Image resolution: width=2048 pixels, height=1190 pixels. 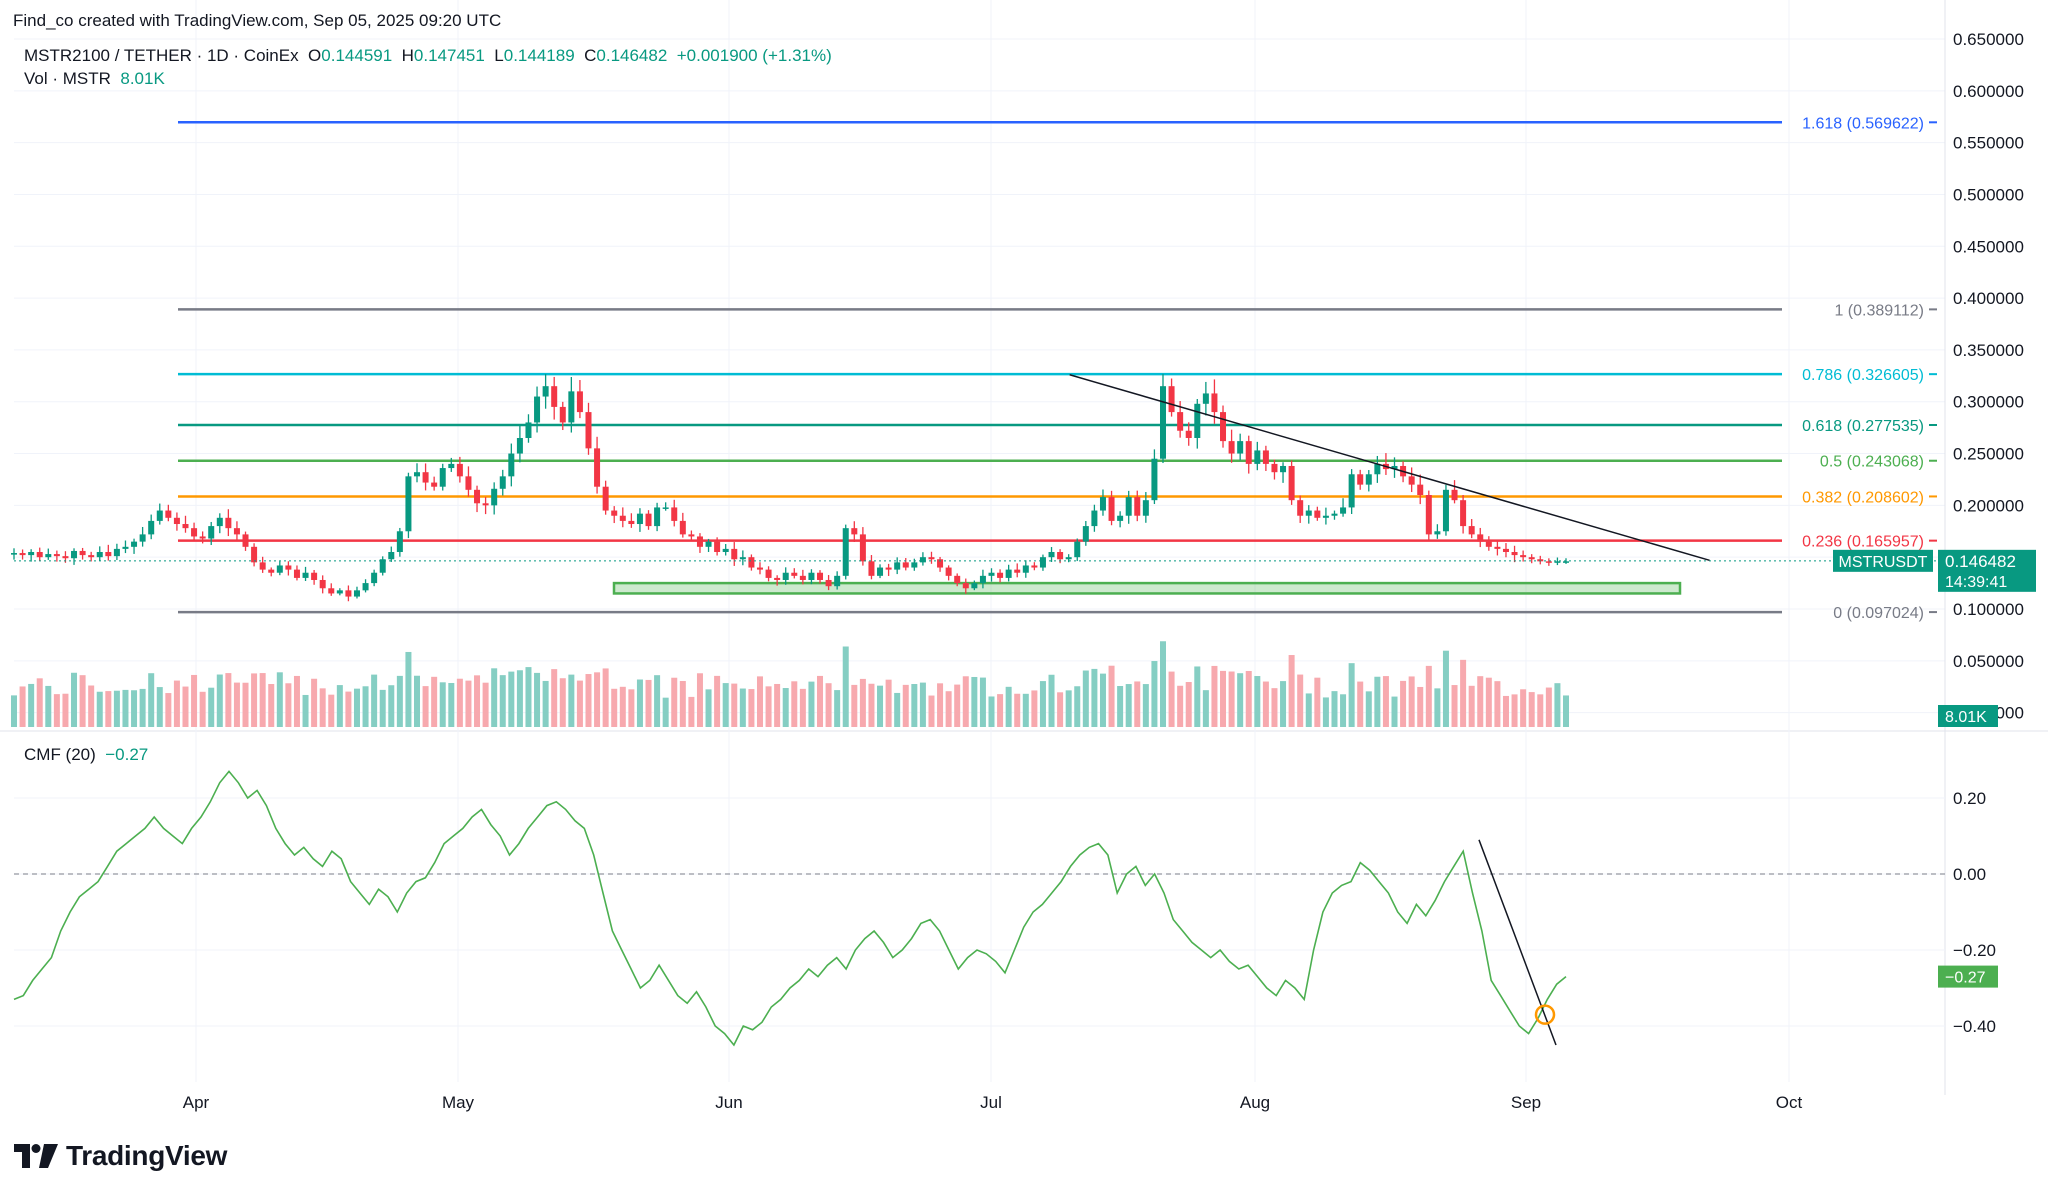 I want to click on symbol-tag, so click(x=1883, y=560).